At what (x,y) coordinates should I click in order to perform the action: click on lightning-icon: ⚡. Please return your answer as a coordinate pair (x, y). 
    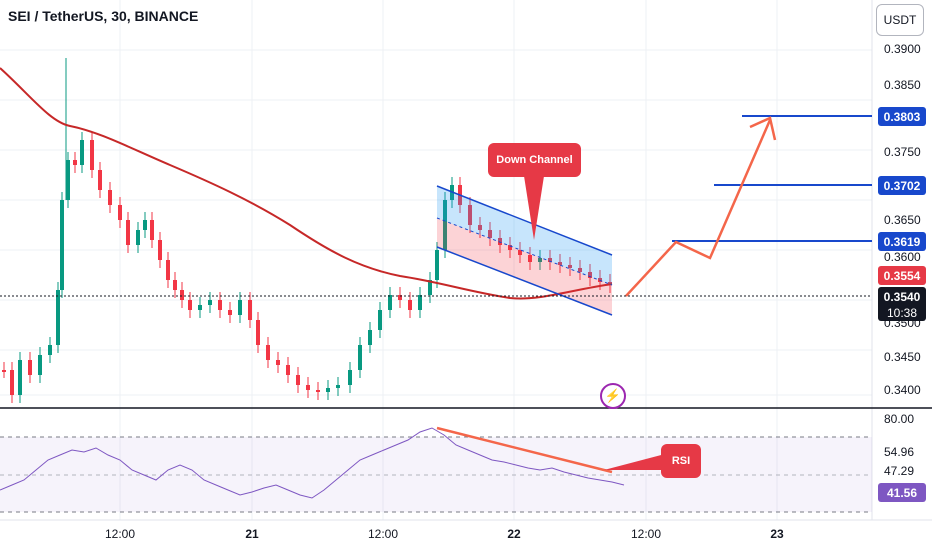
    Looking at the image, I should click on (613, 396).